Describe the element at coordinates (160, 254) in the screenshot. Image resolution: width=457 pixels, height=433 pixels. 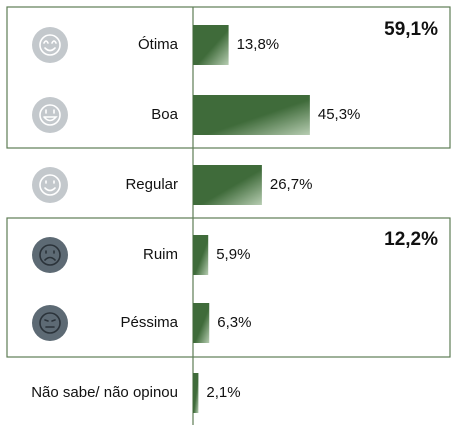
I see `category-label: Ruim` at that location.